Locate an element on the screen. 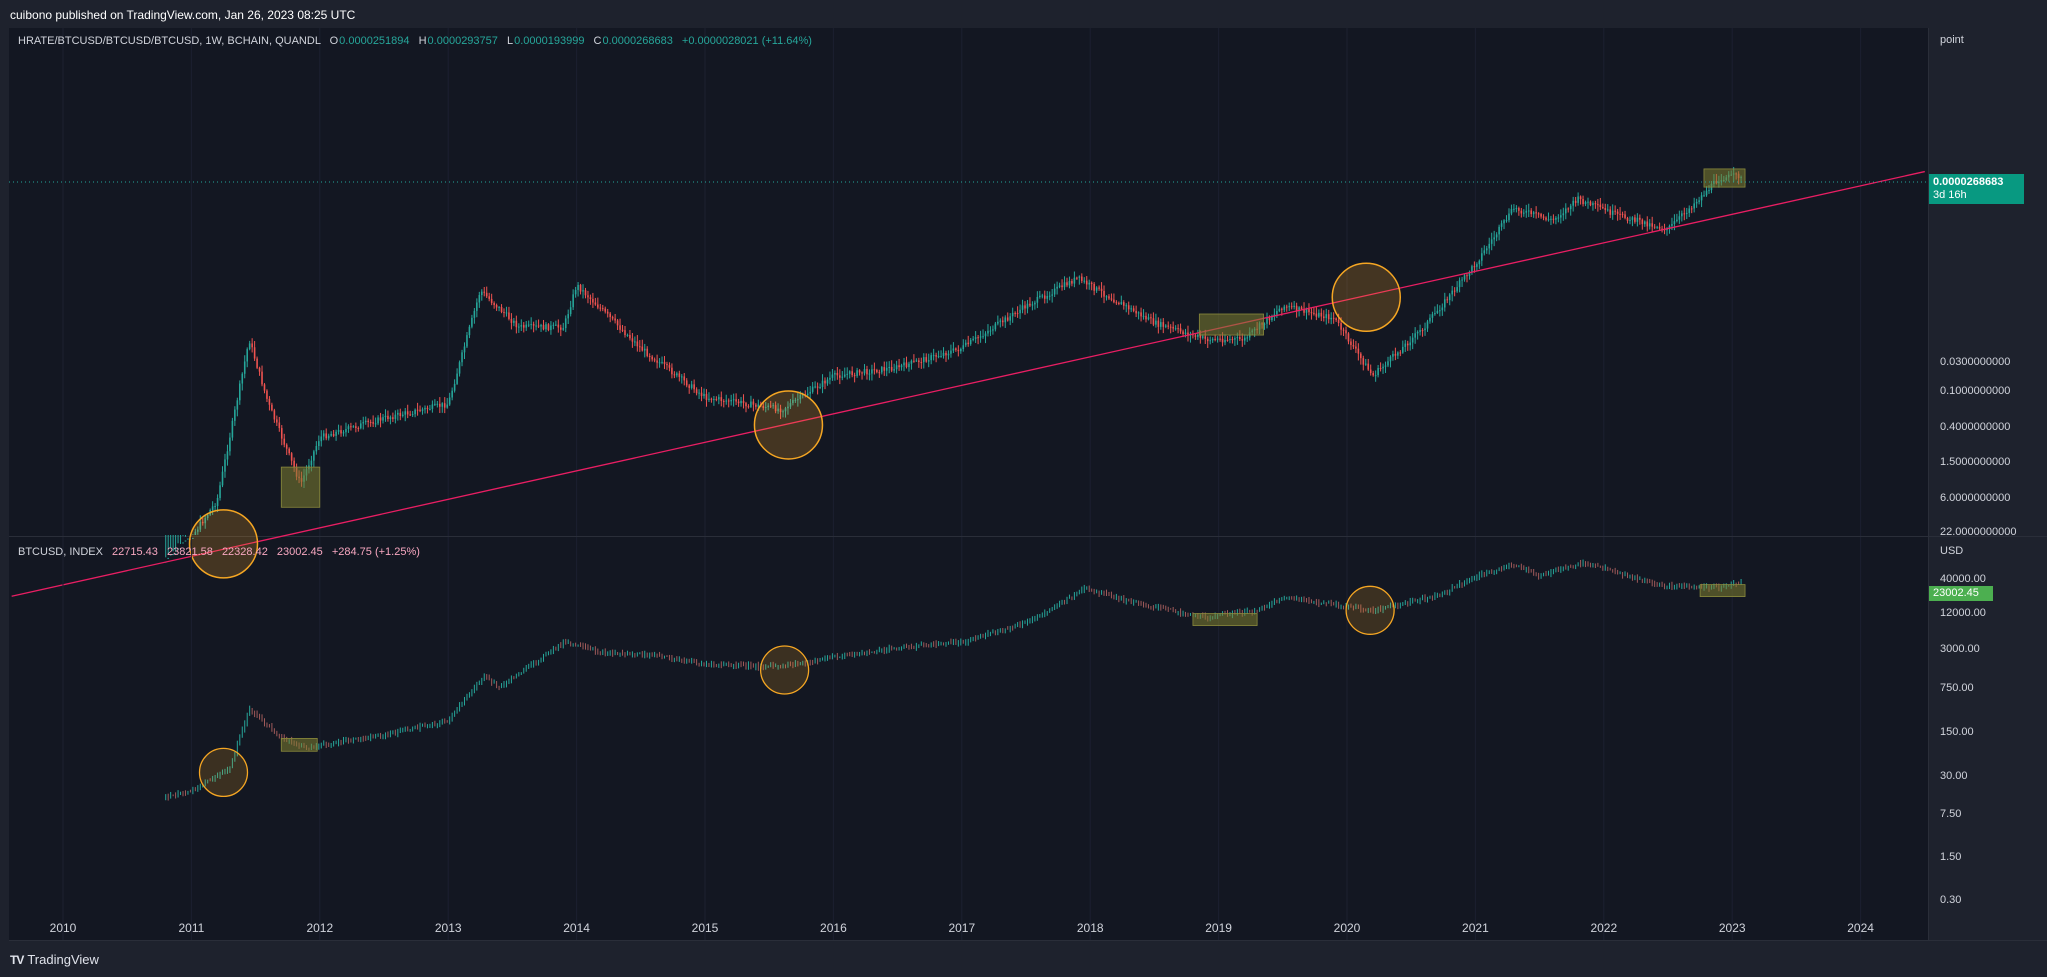 The height and width of the screenshot is (977, 2047). highlight-circle is located at coordinates (1366, 297).